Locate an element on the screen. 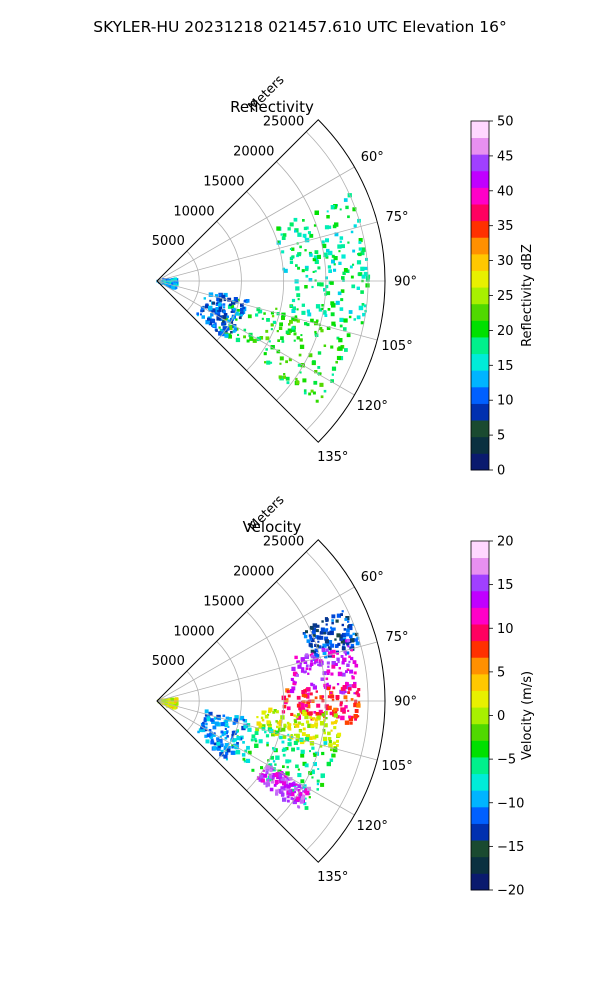  chart-0-colorbar-tick-label-2: 10 is located at coordinates (505, 401).